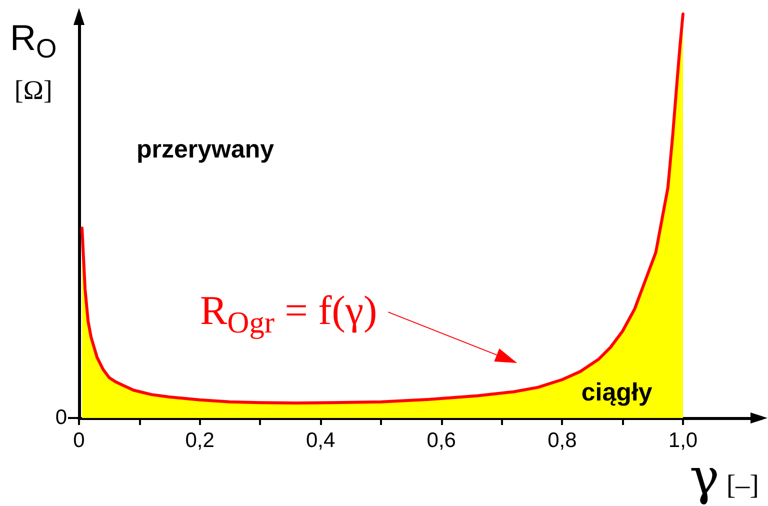 This screenshot has height=506, width=768. I want to click on annotation: przerywany, so click(205, 150).